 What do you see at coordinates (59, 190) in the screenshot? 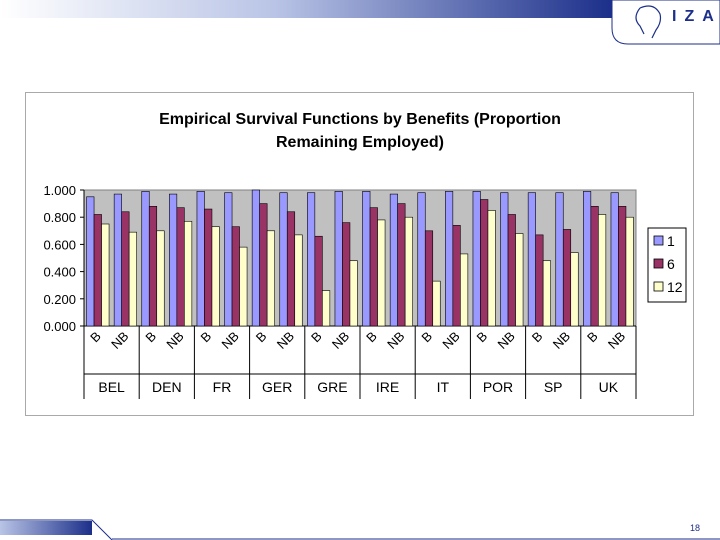
I see `y-tick-label: 1.000` at bounding box center [59, 190].